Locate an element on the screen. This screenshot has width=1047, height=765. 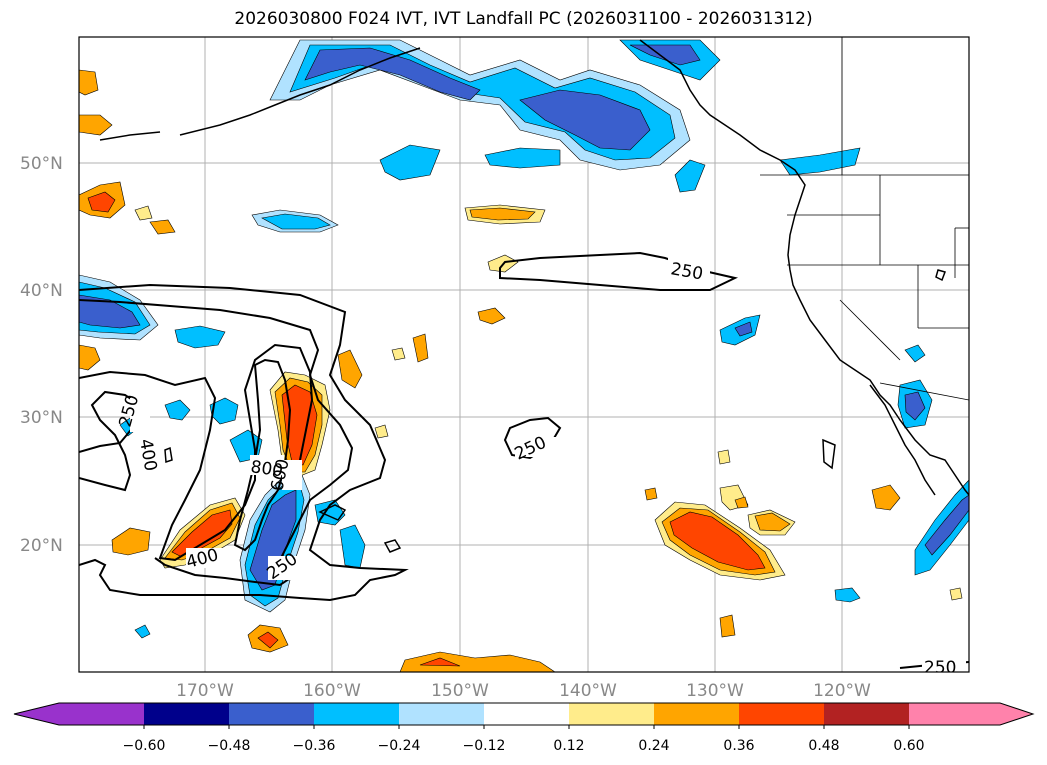
lon-label-120w: 120°W is located at coordinates (842, 691).